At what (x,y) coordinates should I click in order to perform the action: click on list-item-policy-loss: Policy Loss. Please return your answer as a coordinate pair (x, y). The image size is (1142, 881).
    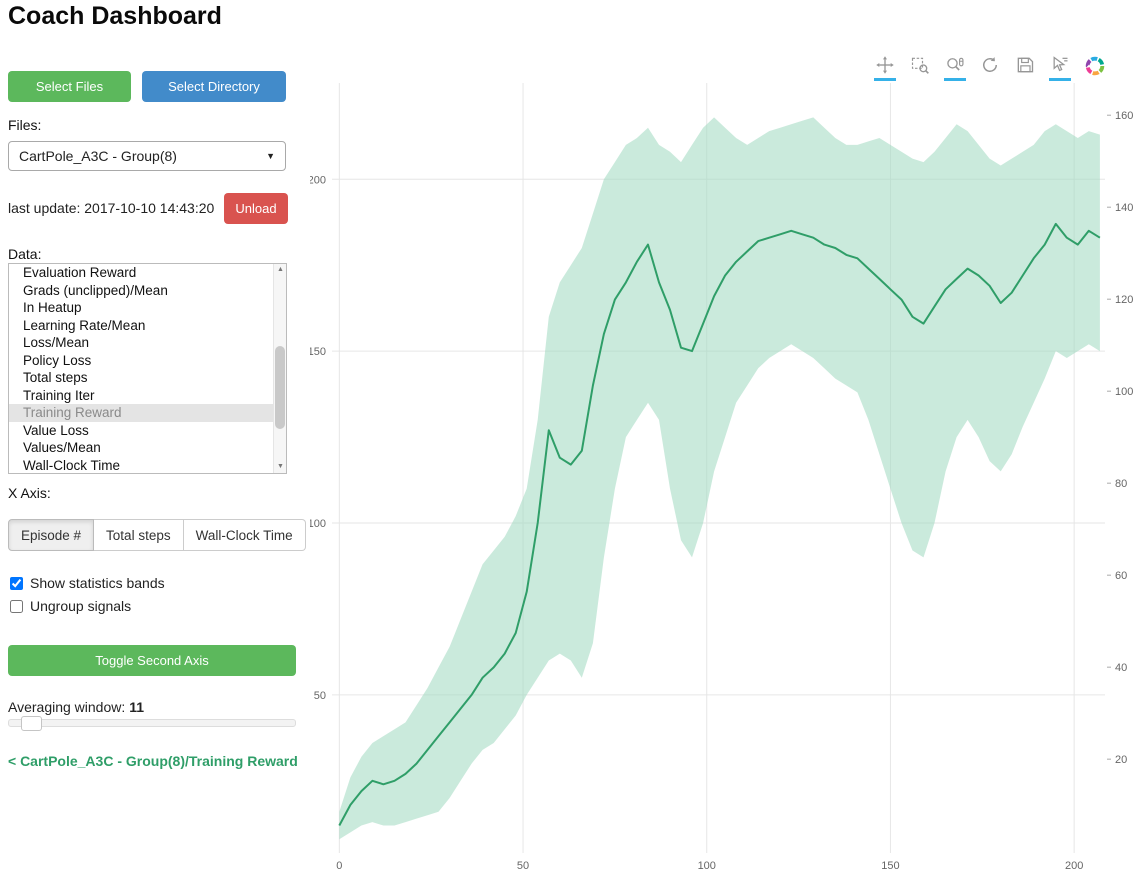
    Looking at the image, I should click on (57, 360).